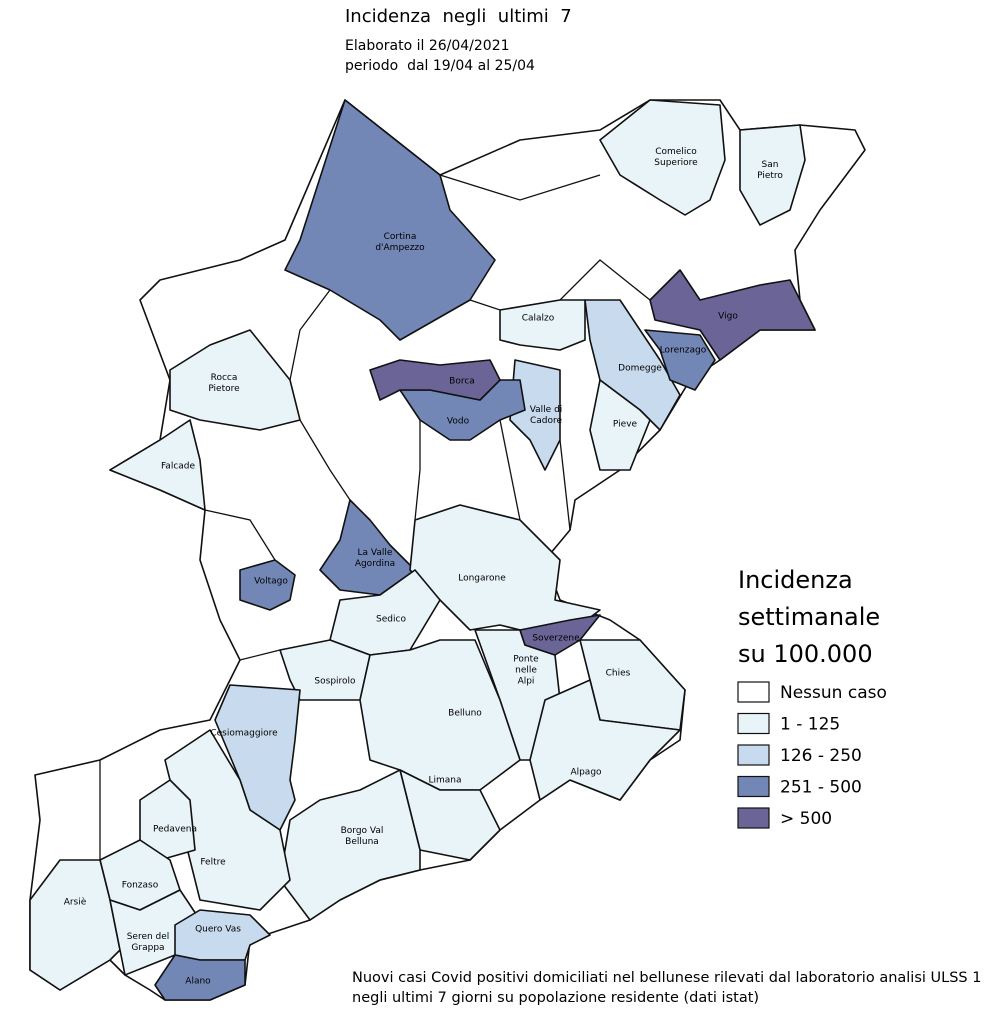 The image size is (991, 1024). I want to click on municipality-label: nelle, so click(526, 671).